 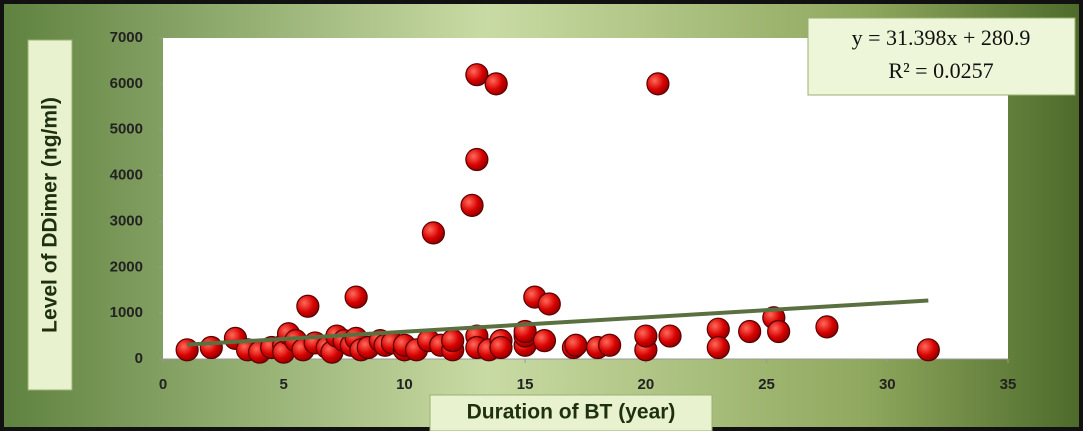 I want to click on y-tick-label: 1000, so click(x=126, y=312).